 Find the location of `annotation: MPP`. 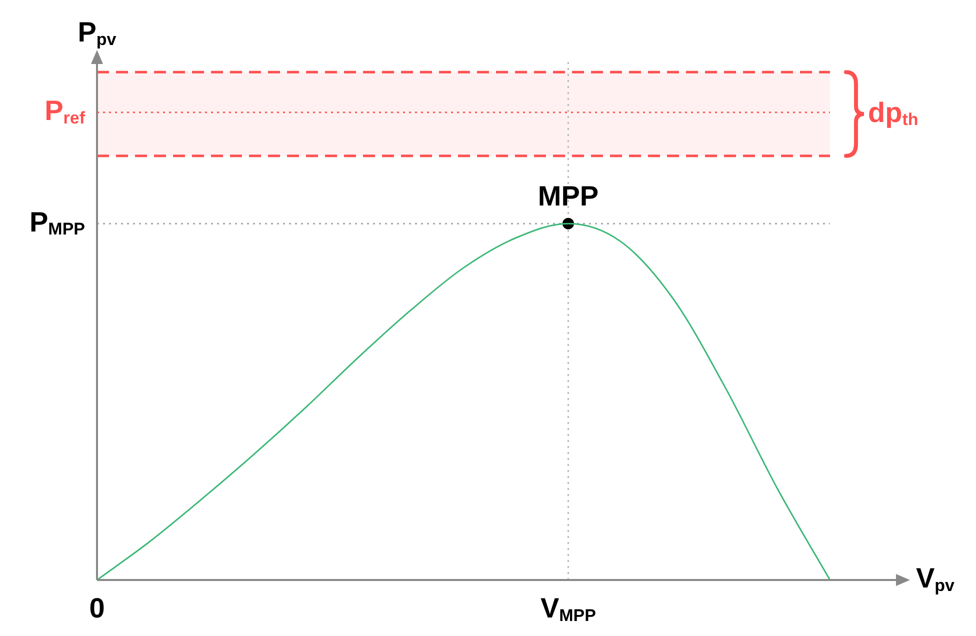

annotation: MPP is located at coordinates (568, 196).